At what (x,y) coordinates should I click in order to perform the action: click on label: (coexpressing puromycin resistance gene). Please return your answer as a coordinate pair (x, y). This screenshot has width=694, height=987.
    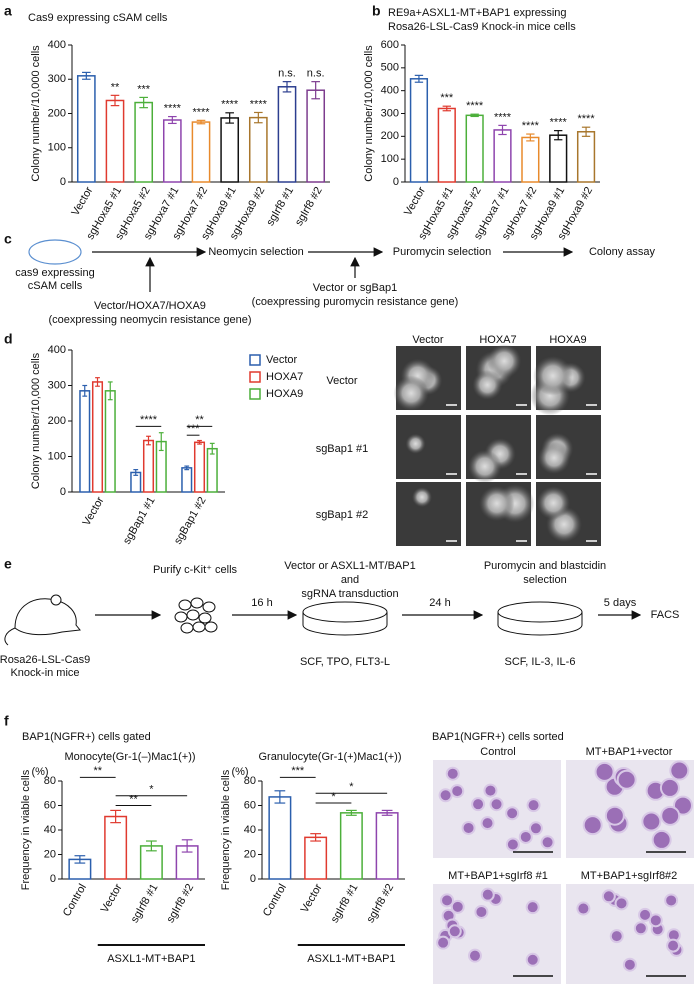
    Looking at the image, I should click on (355, 302).